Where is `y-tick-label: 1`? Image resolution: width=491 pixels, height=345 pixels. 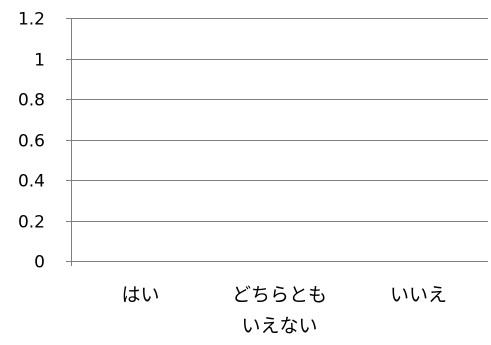
y-tick-label: 1 is located at coordinates (39, 61).